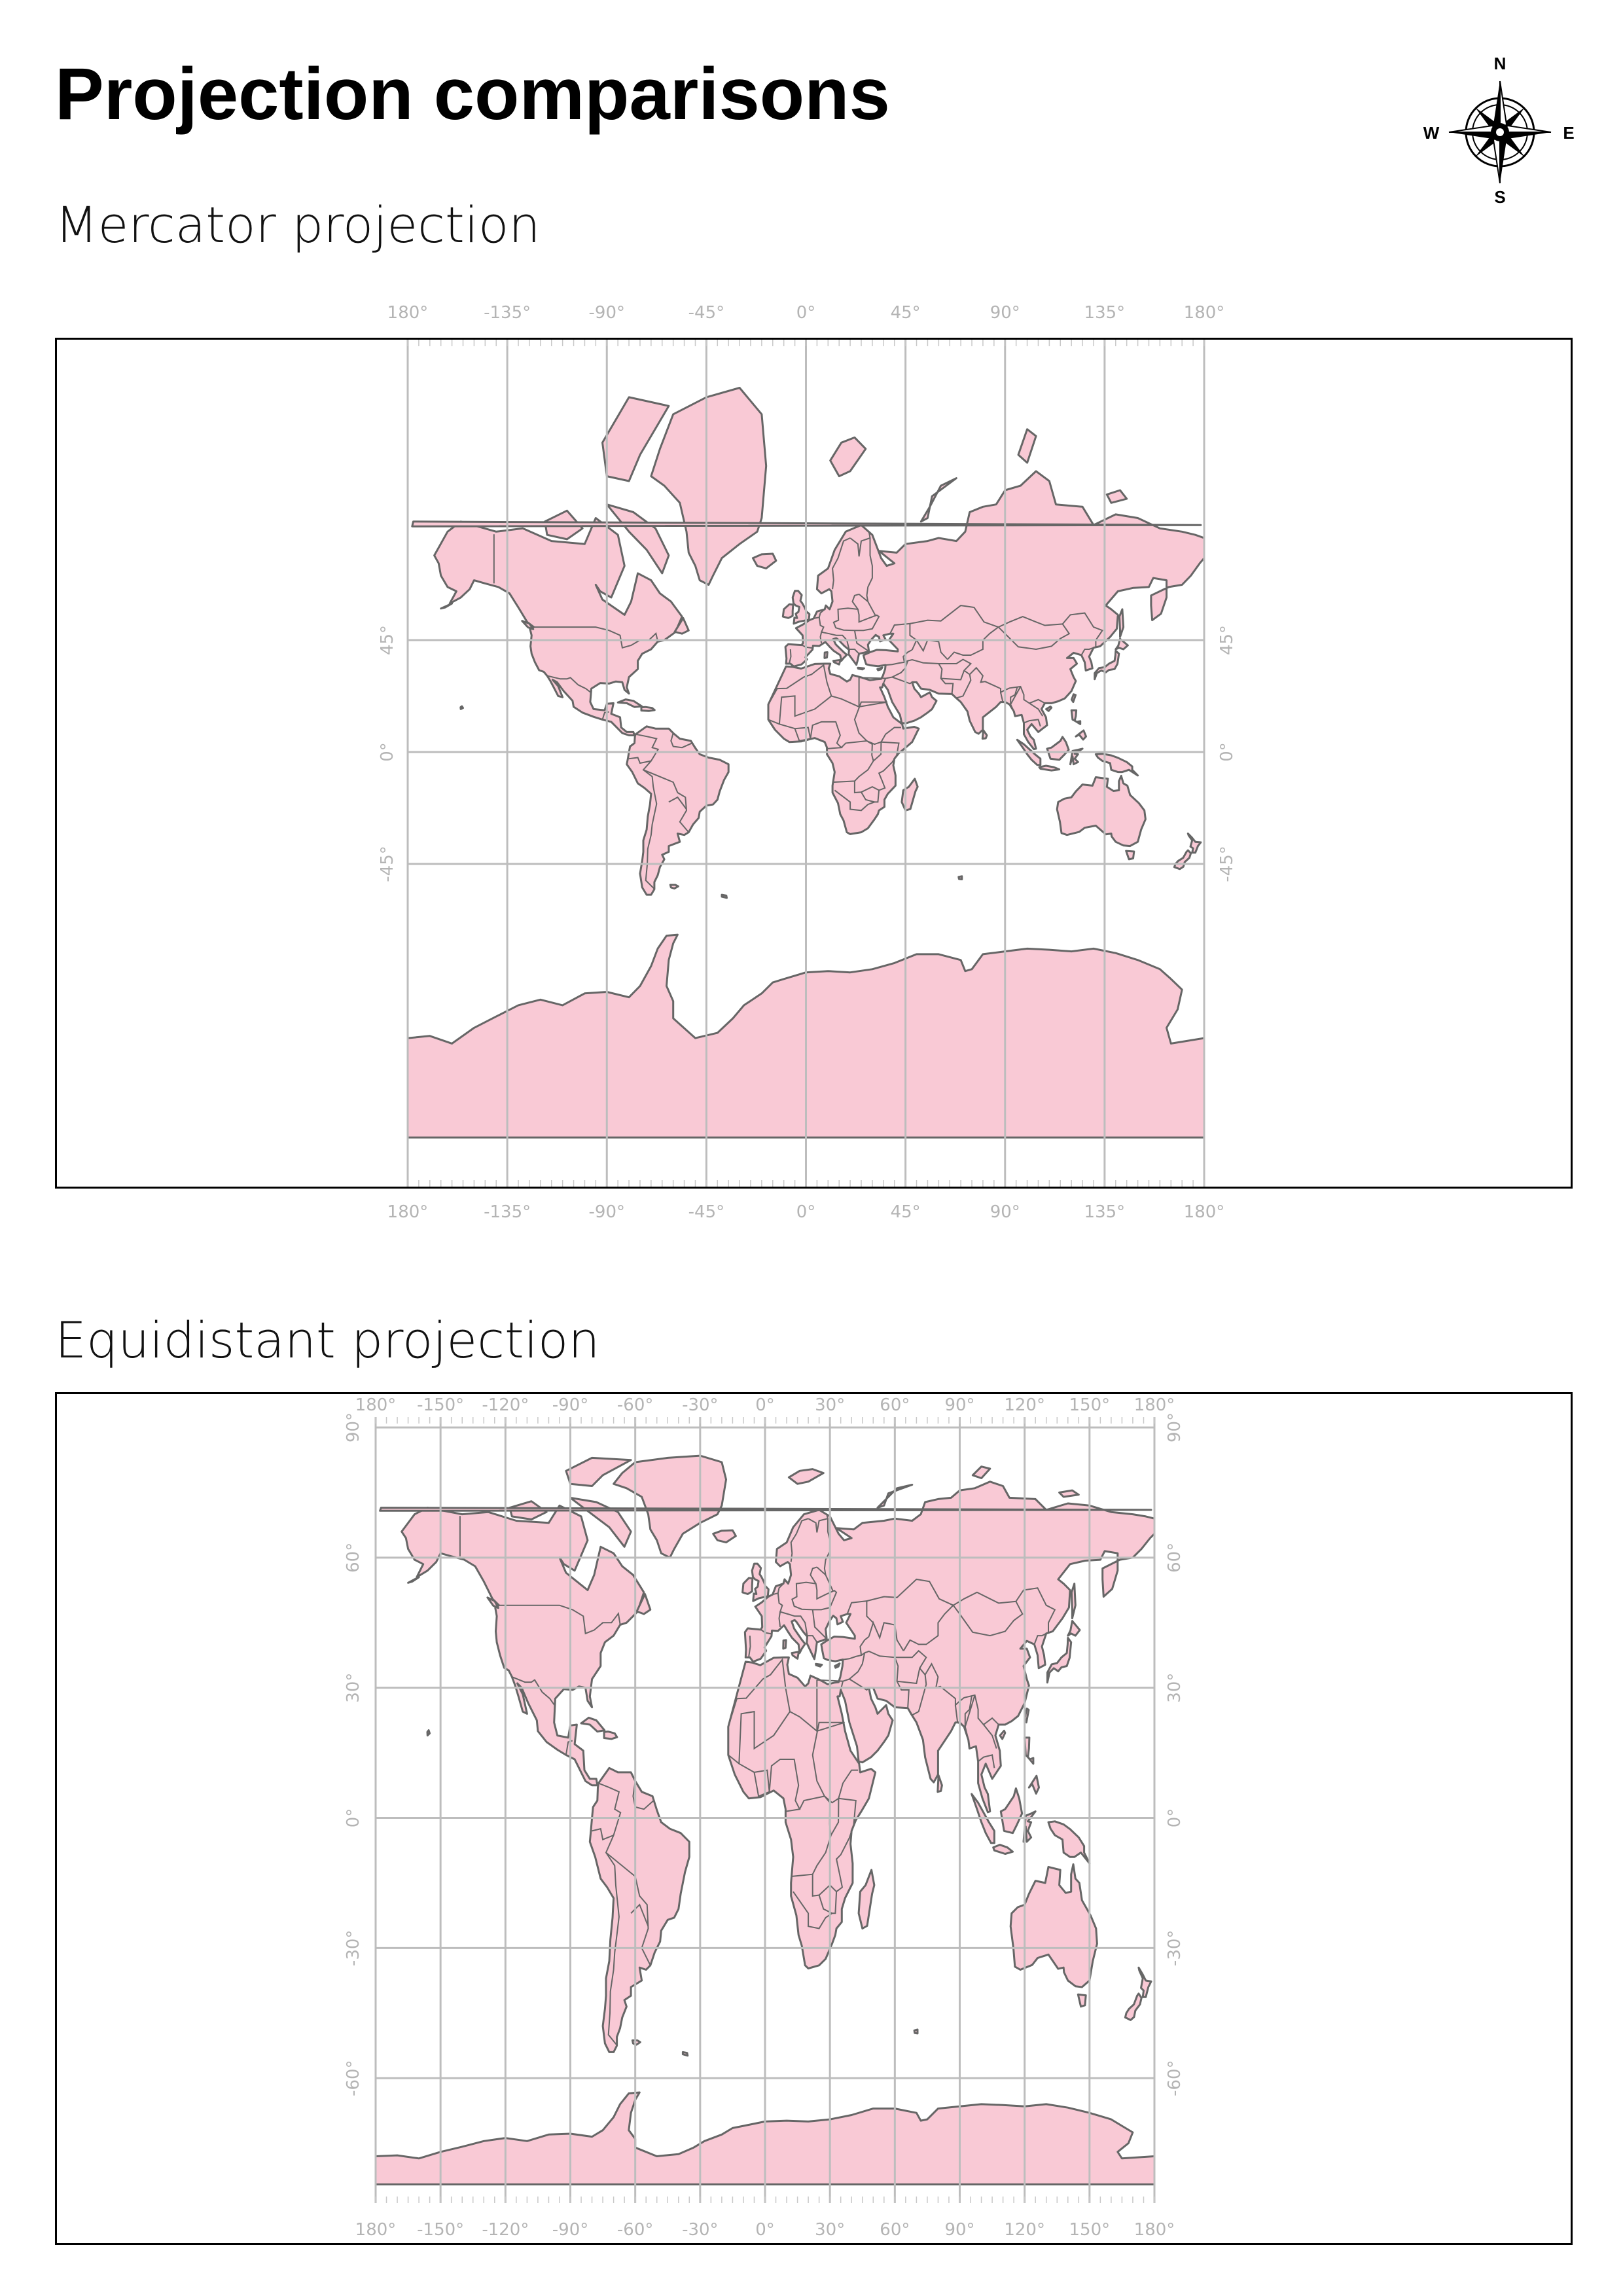 The height and width of the screenshot is (2296, 1623). I want to click on compass-rose-icon: N S W E, so click(1499, 129).